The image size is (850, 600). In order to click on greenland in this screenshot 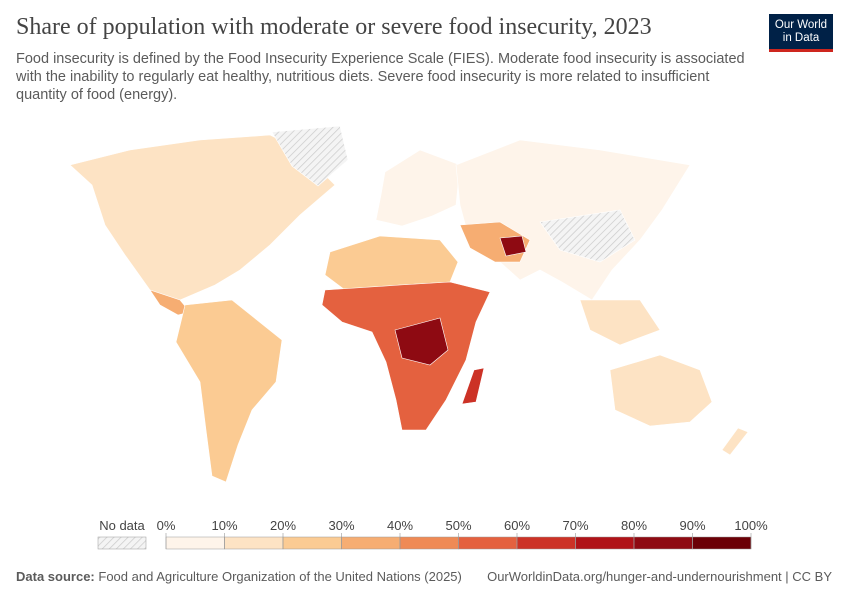, I will do `click(310, 156)`.